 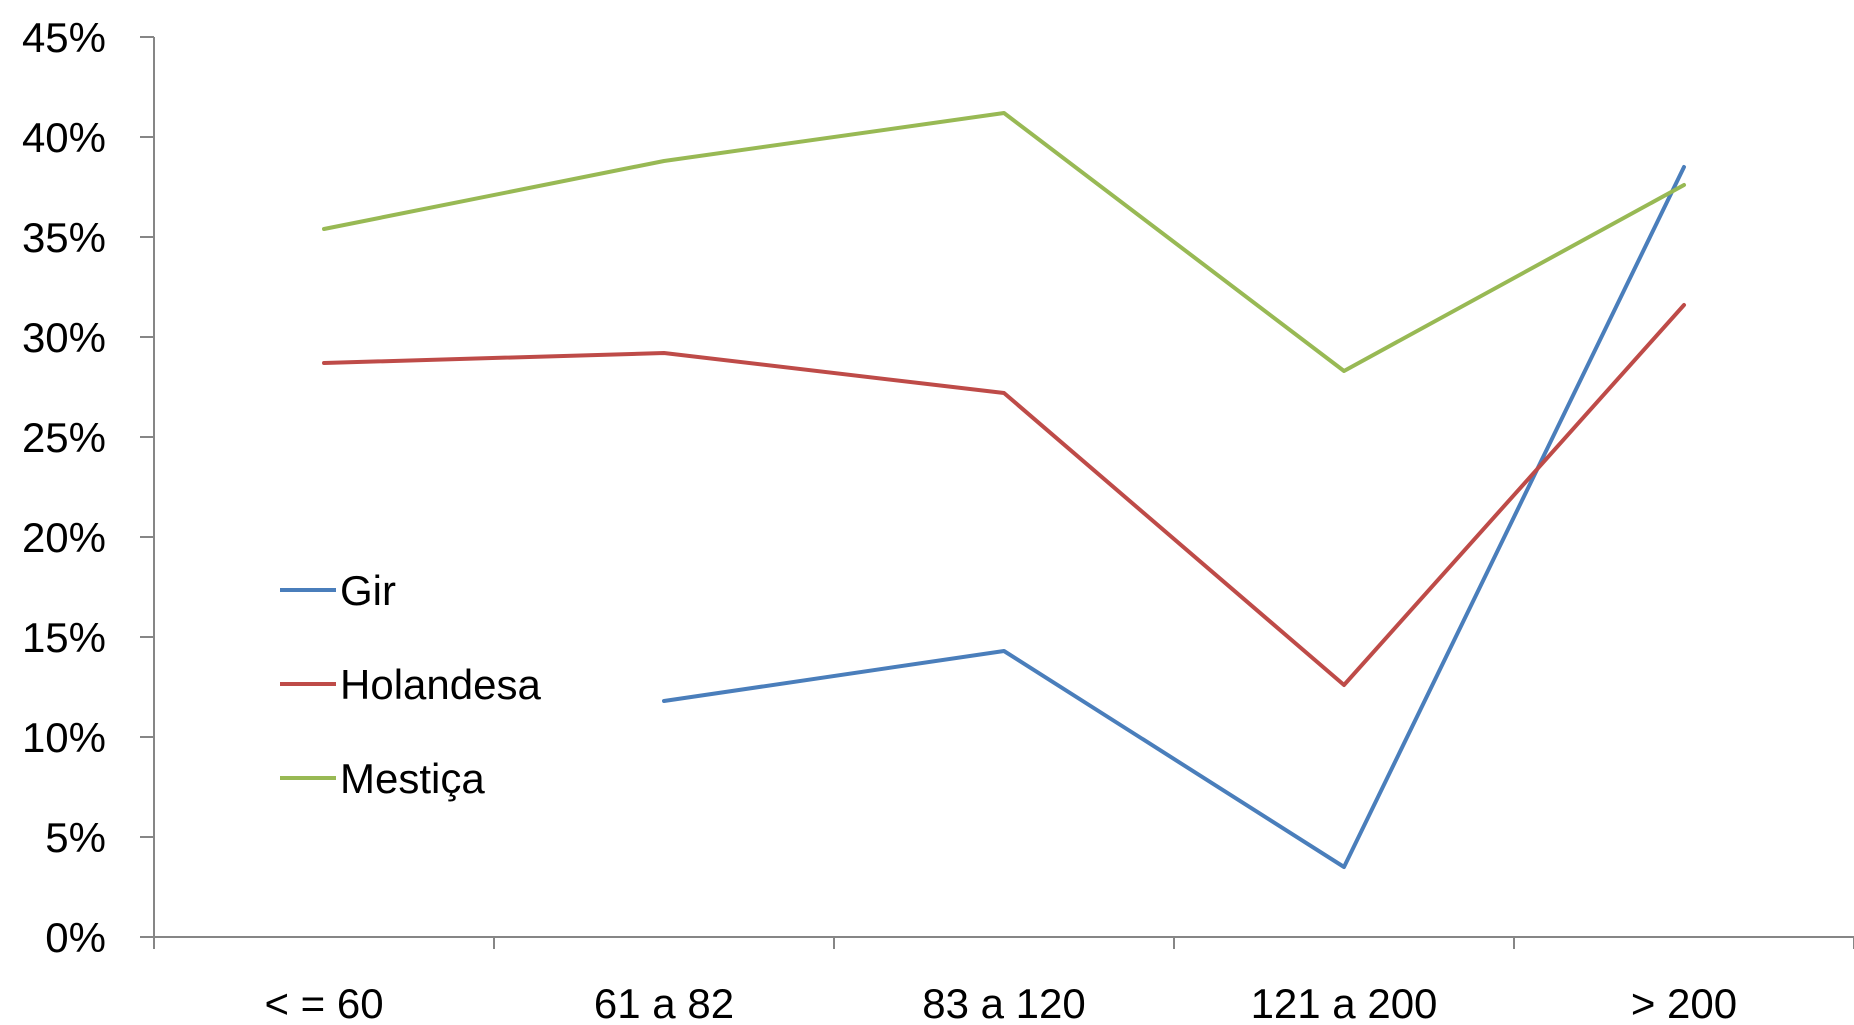 I want to click on legend: Gir Holandesa Mestiça, so click(x=410, y=684).